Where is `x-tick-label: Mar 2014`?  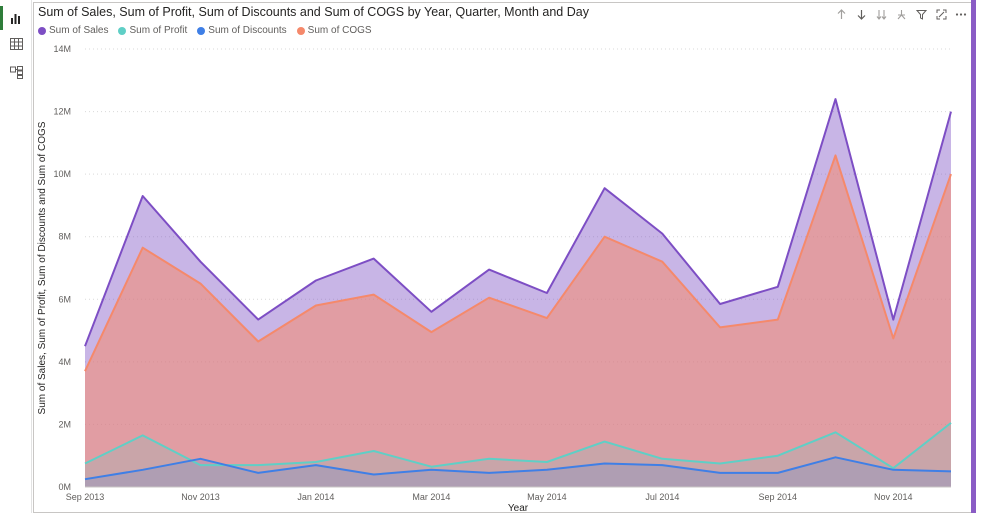
x-tick-label: Mar 2014 is located at coordinates (431, 497).